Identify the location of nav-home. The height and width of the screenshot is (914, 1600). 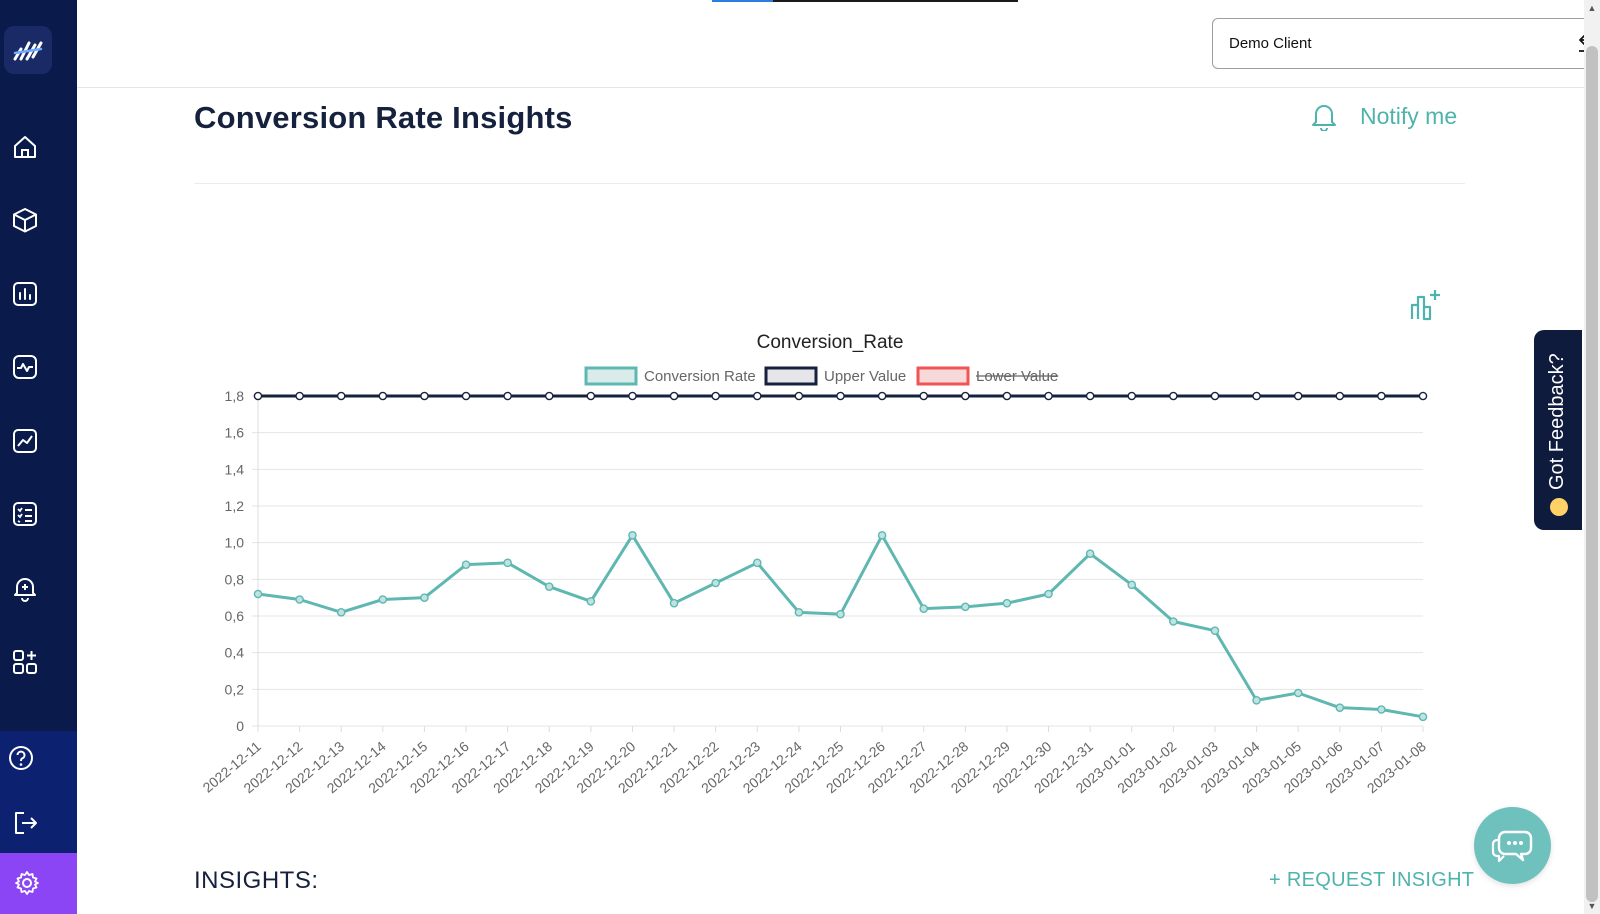
(25, 147).